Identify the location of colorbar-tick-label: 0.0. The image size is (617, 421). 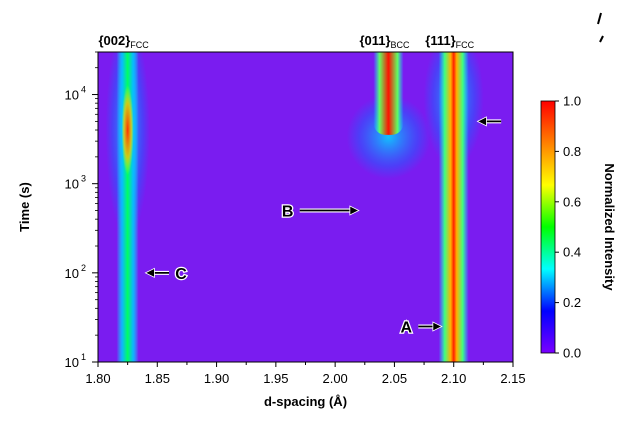
(572, 353).